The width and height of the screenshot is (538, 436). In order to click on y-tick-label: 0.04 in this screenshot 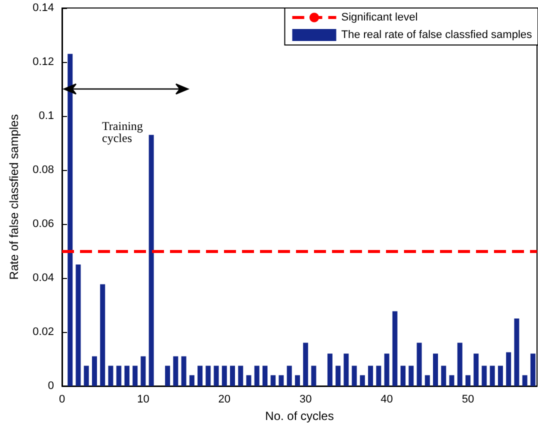, I will do `click(43, 278)`.